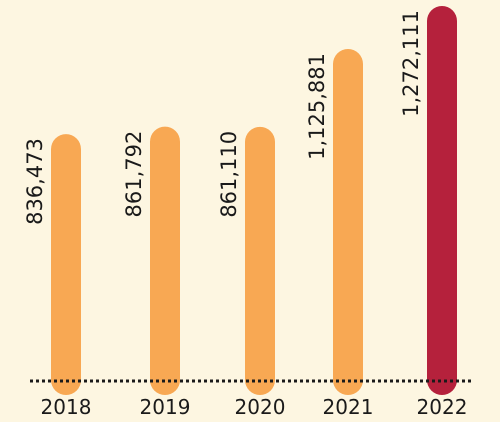 This screenshot has width=500, height=422. Describe the element at coordinates (317, 106) in the screenshot. I see `bar-value-label-2021: 1,125,881` at that location.